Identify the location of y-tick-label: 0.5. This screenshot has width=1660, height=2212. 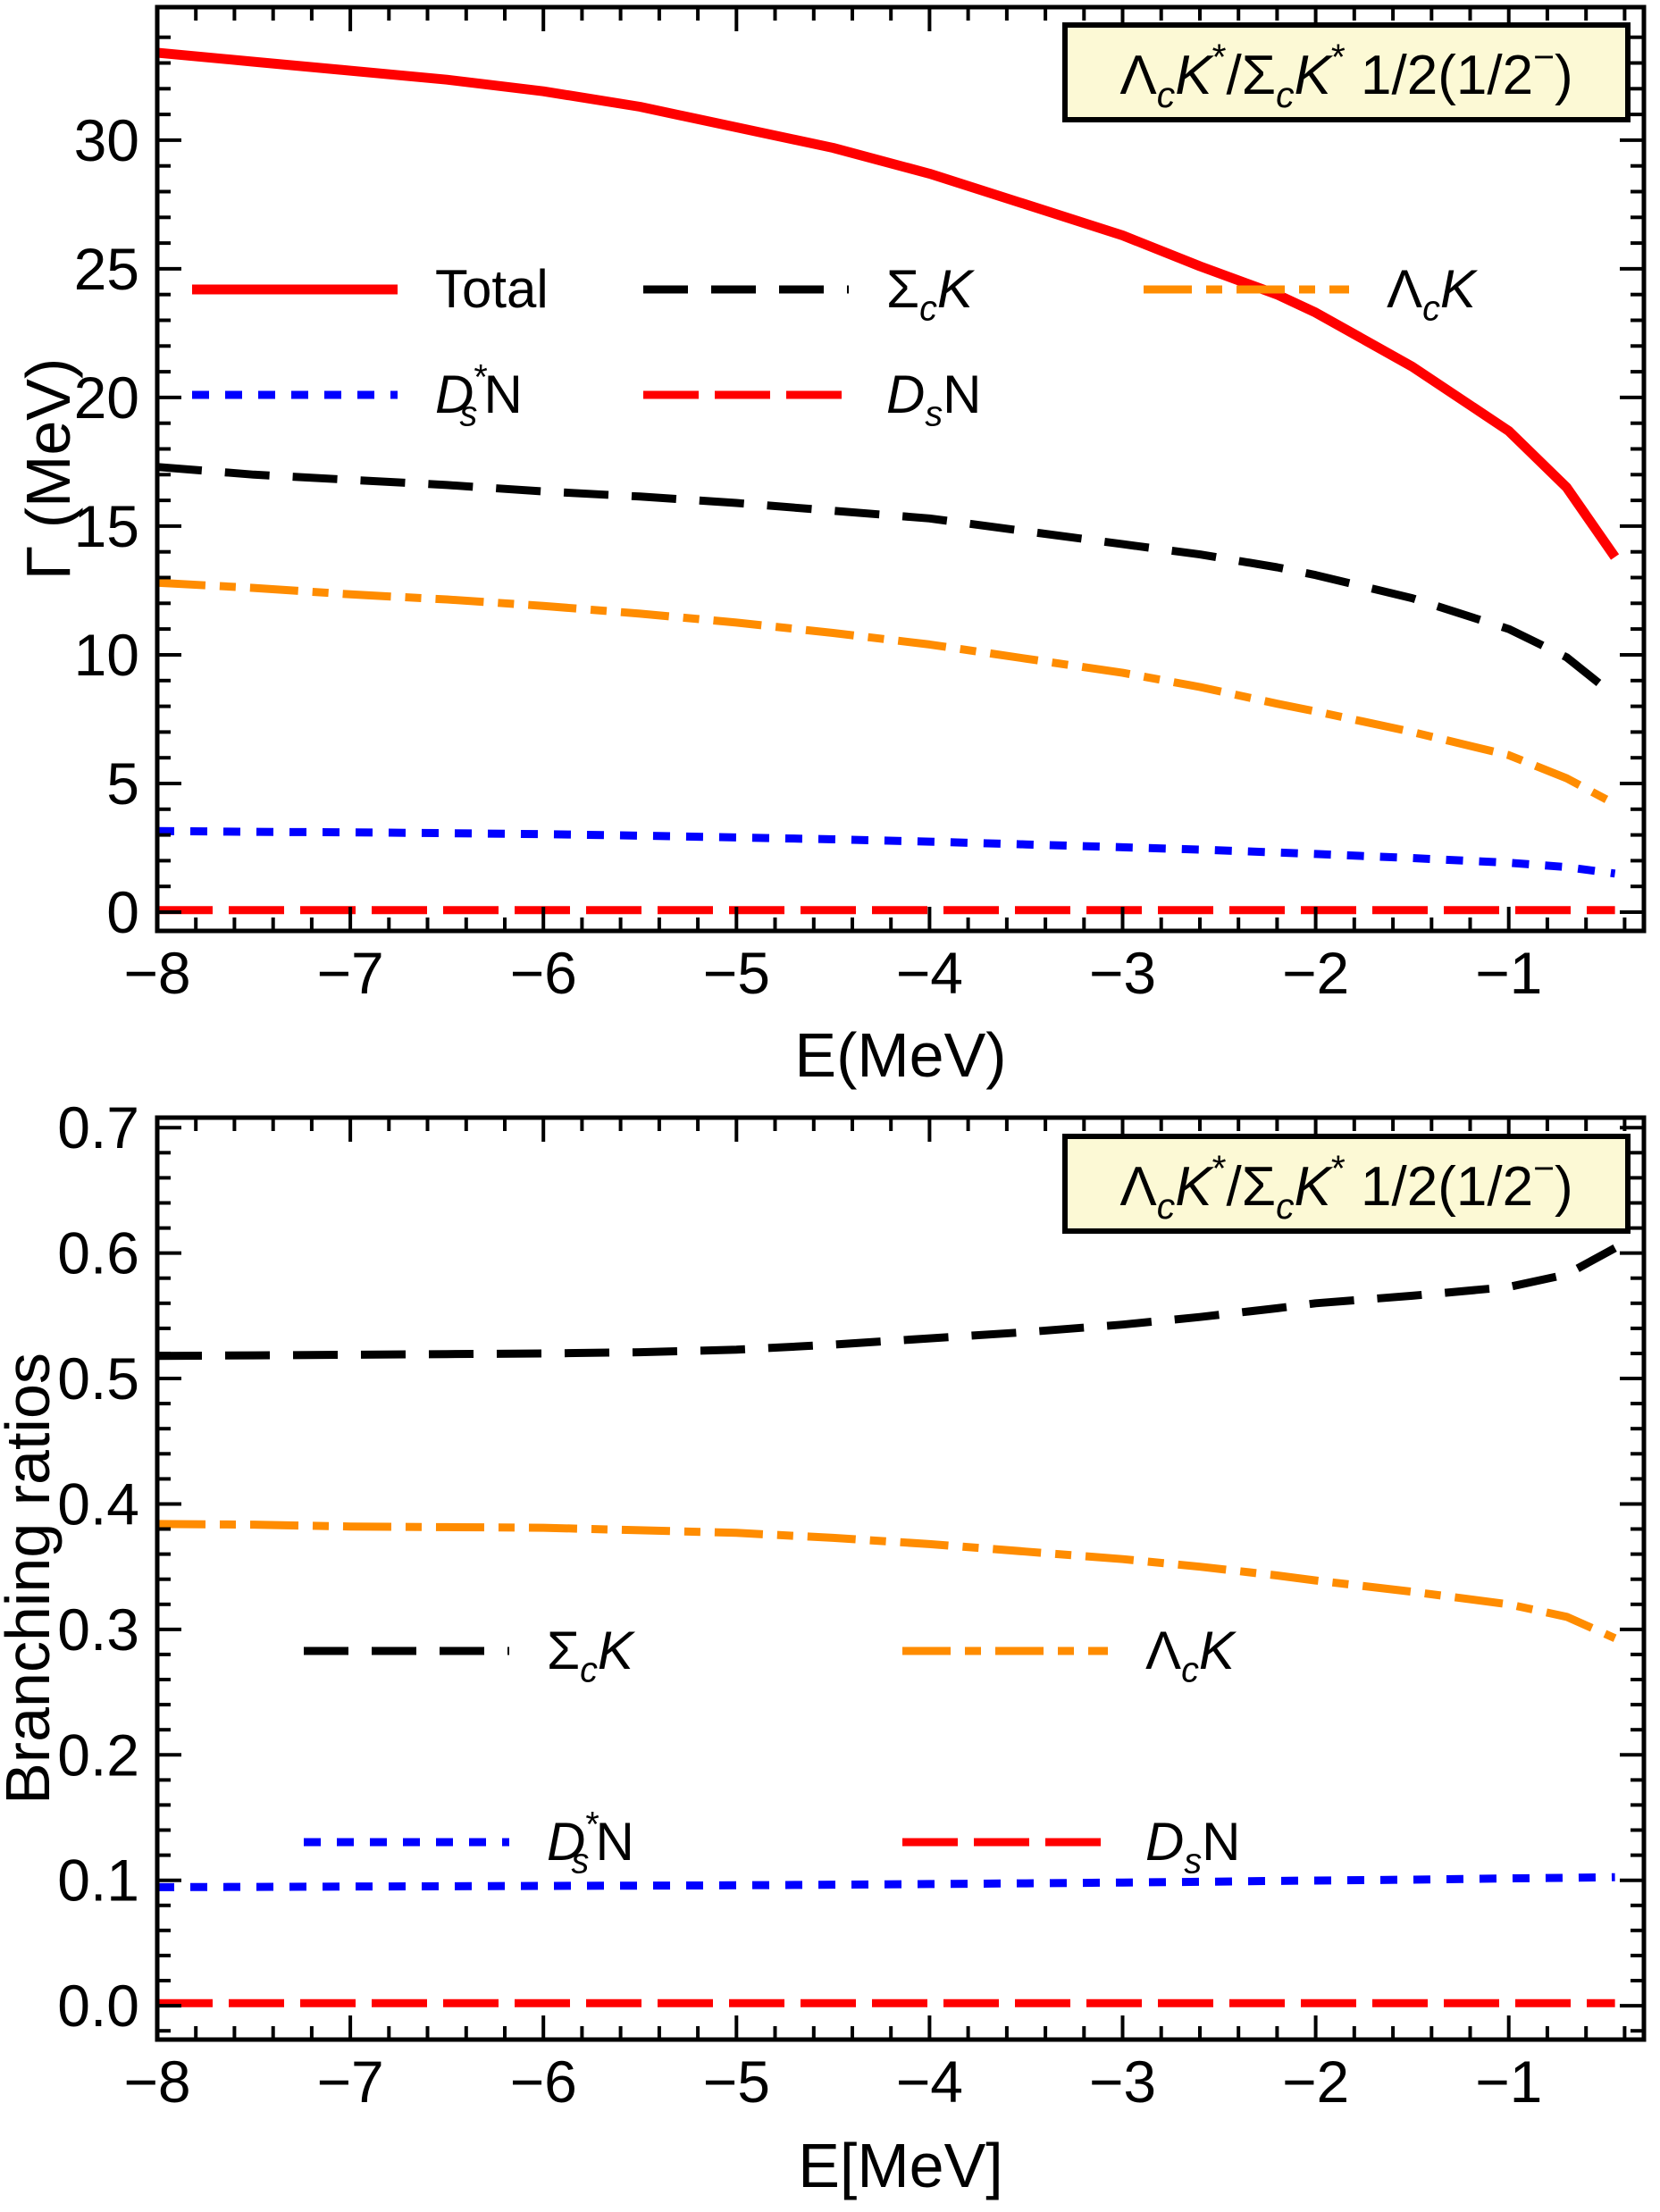
(98, 1379).